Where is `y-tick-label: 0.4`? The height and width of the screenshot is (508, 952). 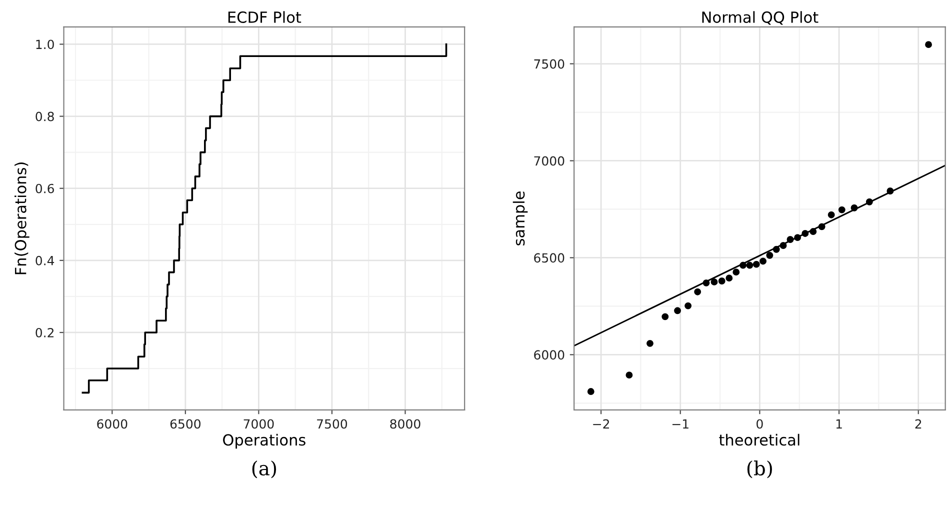
y-tick-label: 0.4 is located at coordinates (45, 261).